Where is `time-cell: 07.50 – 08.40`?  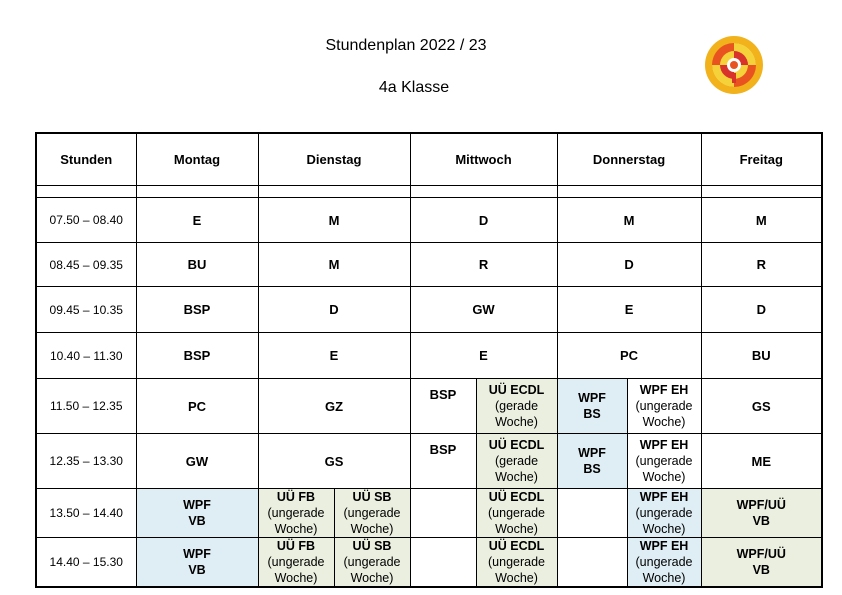
time-cell: 07.50 – 08.40 is located at coordinates (86, 220).